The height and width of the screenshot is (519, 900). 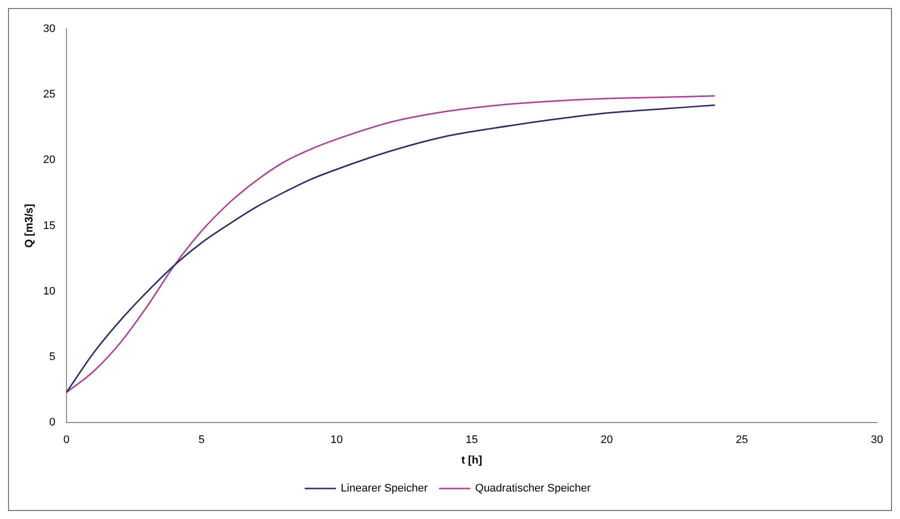 What do you see at coordinates (49, 29) in the screenshot?
I see `y-tick-label: 30` at bounding box center [49, 29].